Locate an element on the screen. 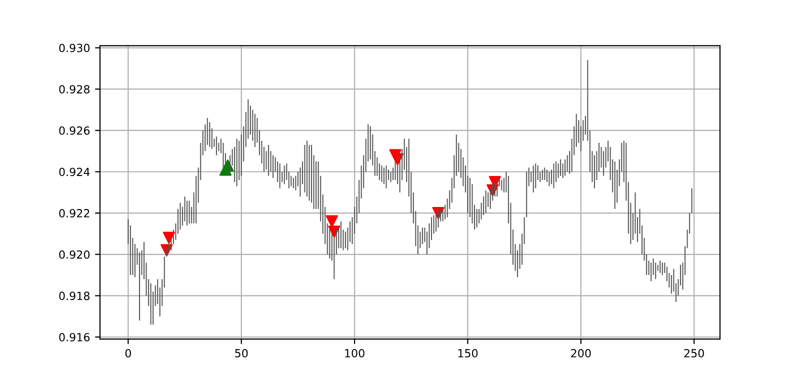 This screenshot has width=800, height=381. y-tick-label: 0.930 is located at coordinates (74, 48).